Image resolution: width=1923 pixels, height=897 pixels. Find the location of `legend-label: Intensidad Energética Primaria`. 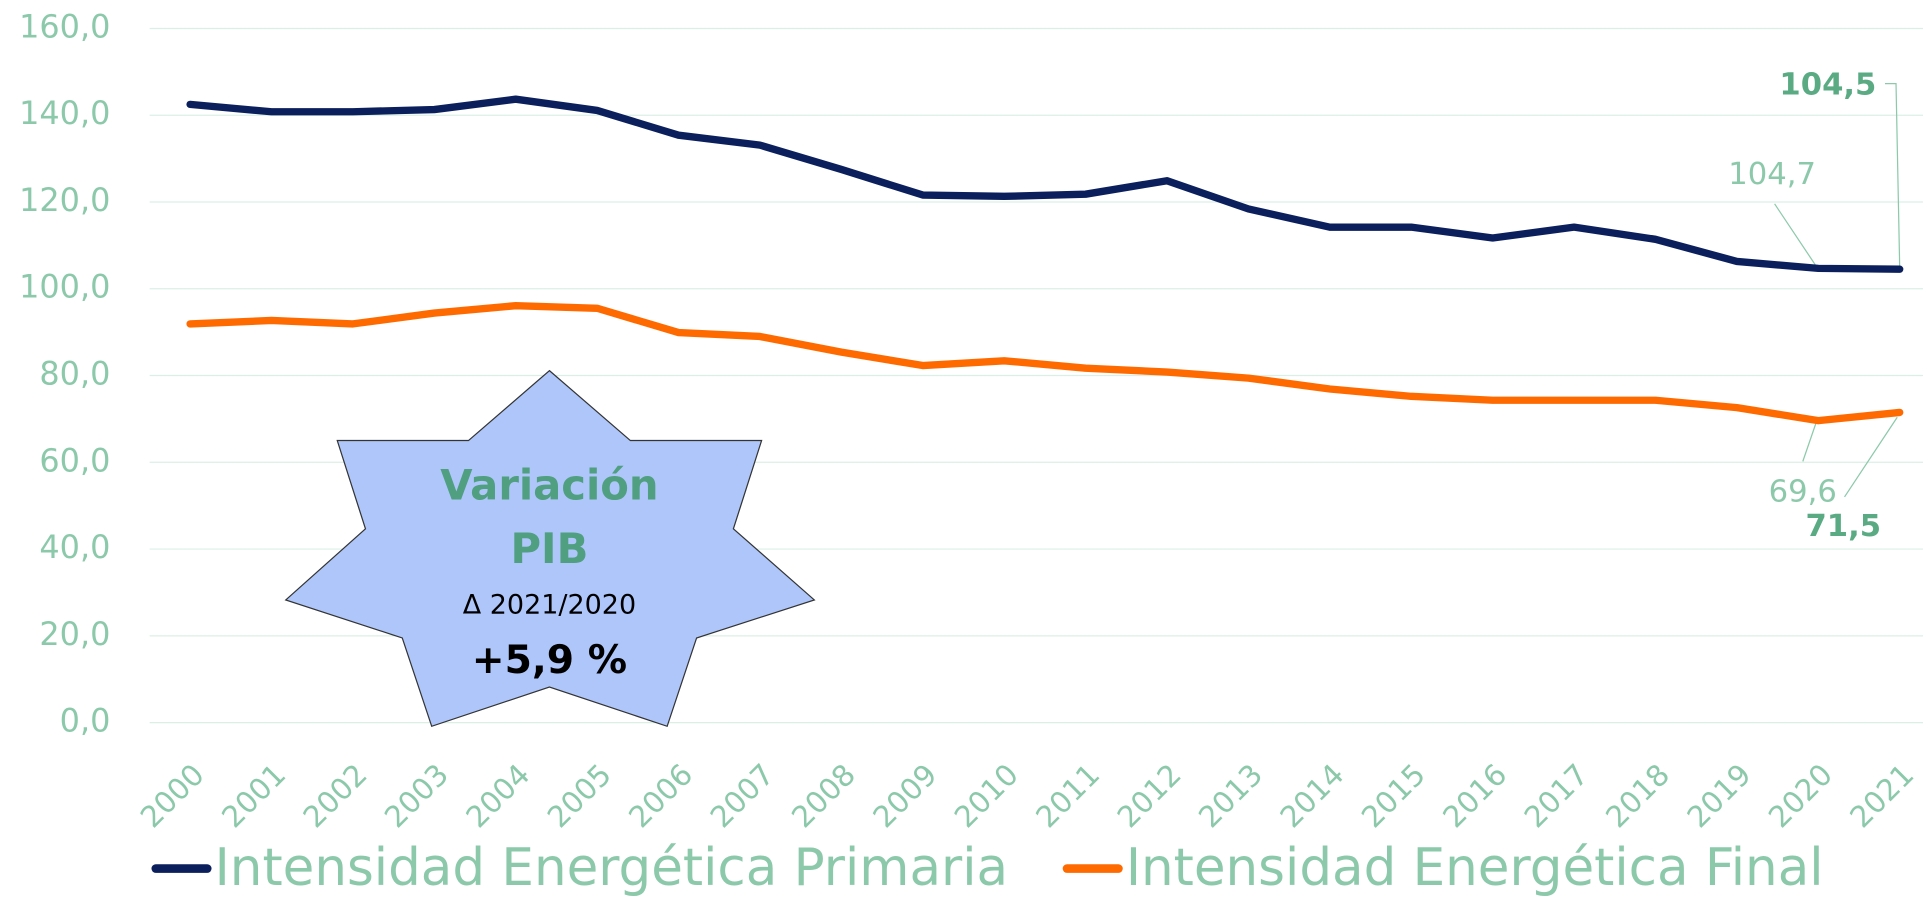

legend-label: Intensidad Energética Primaria is located at coordinates (611, 867).